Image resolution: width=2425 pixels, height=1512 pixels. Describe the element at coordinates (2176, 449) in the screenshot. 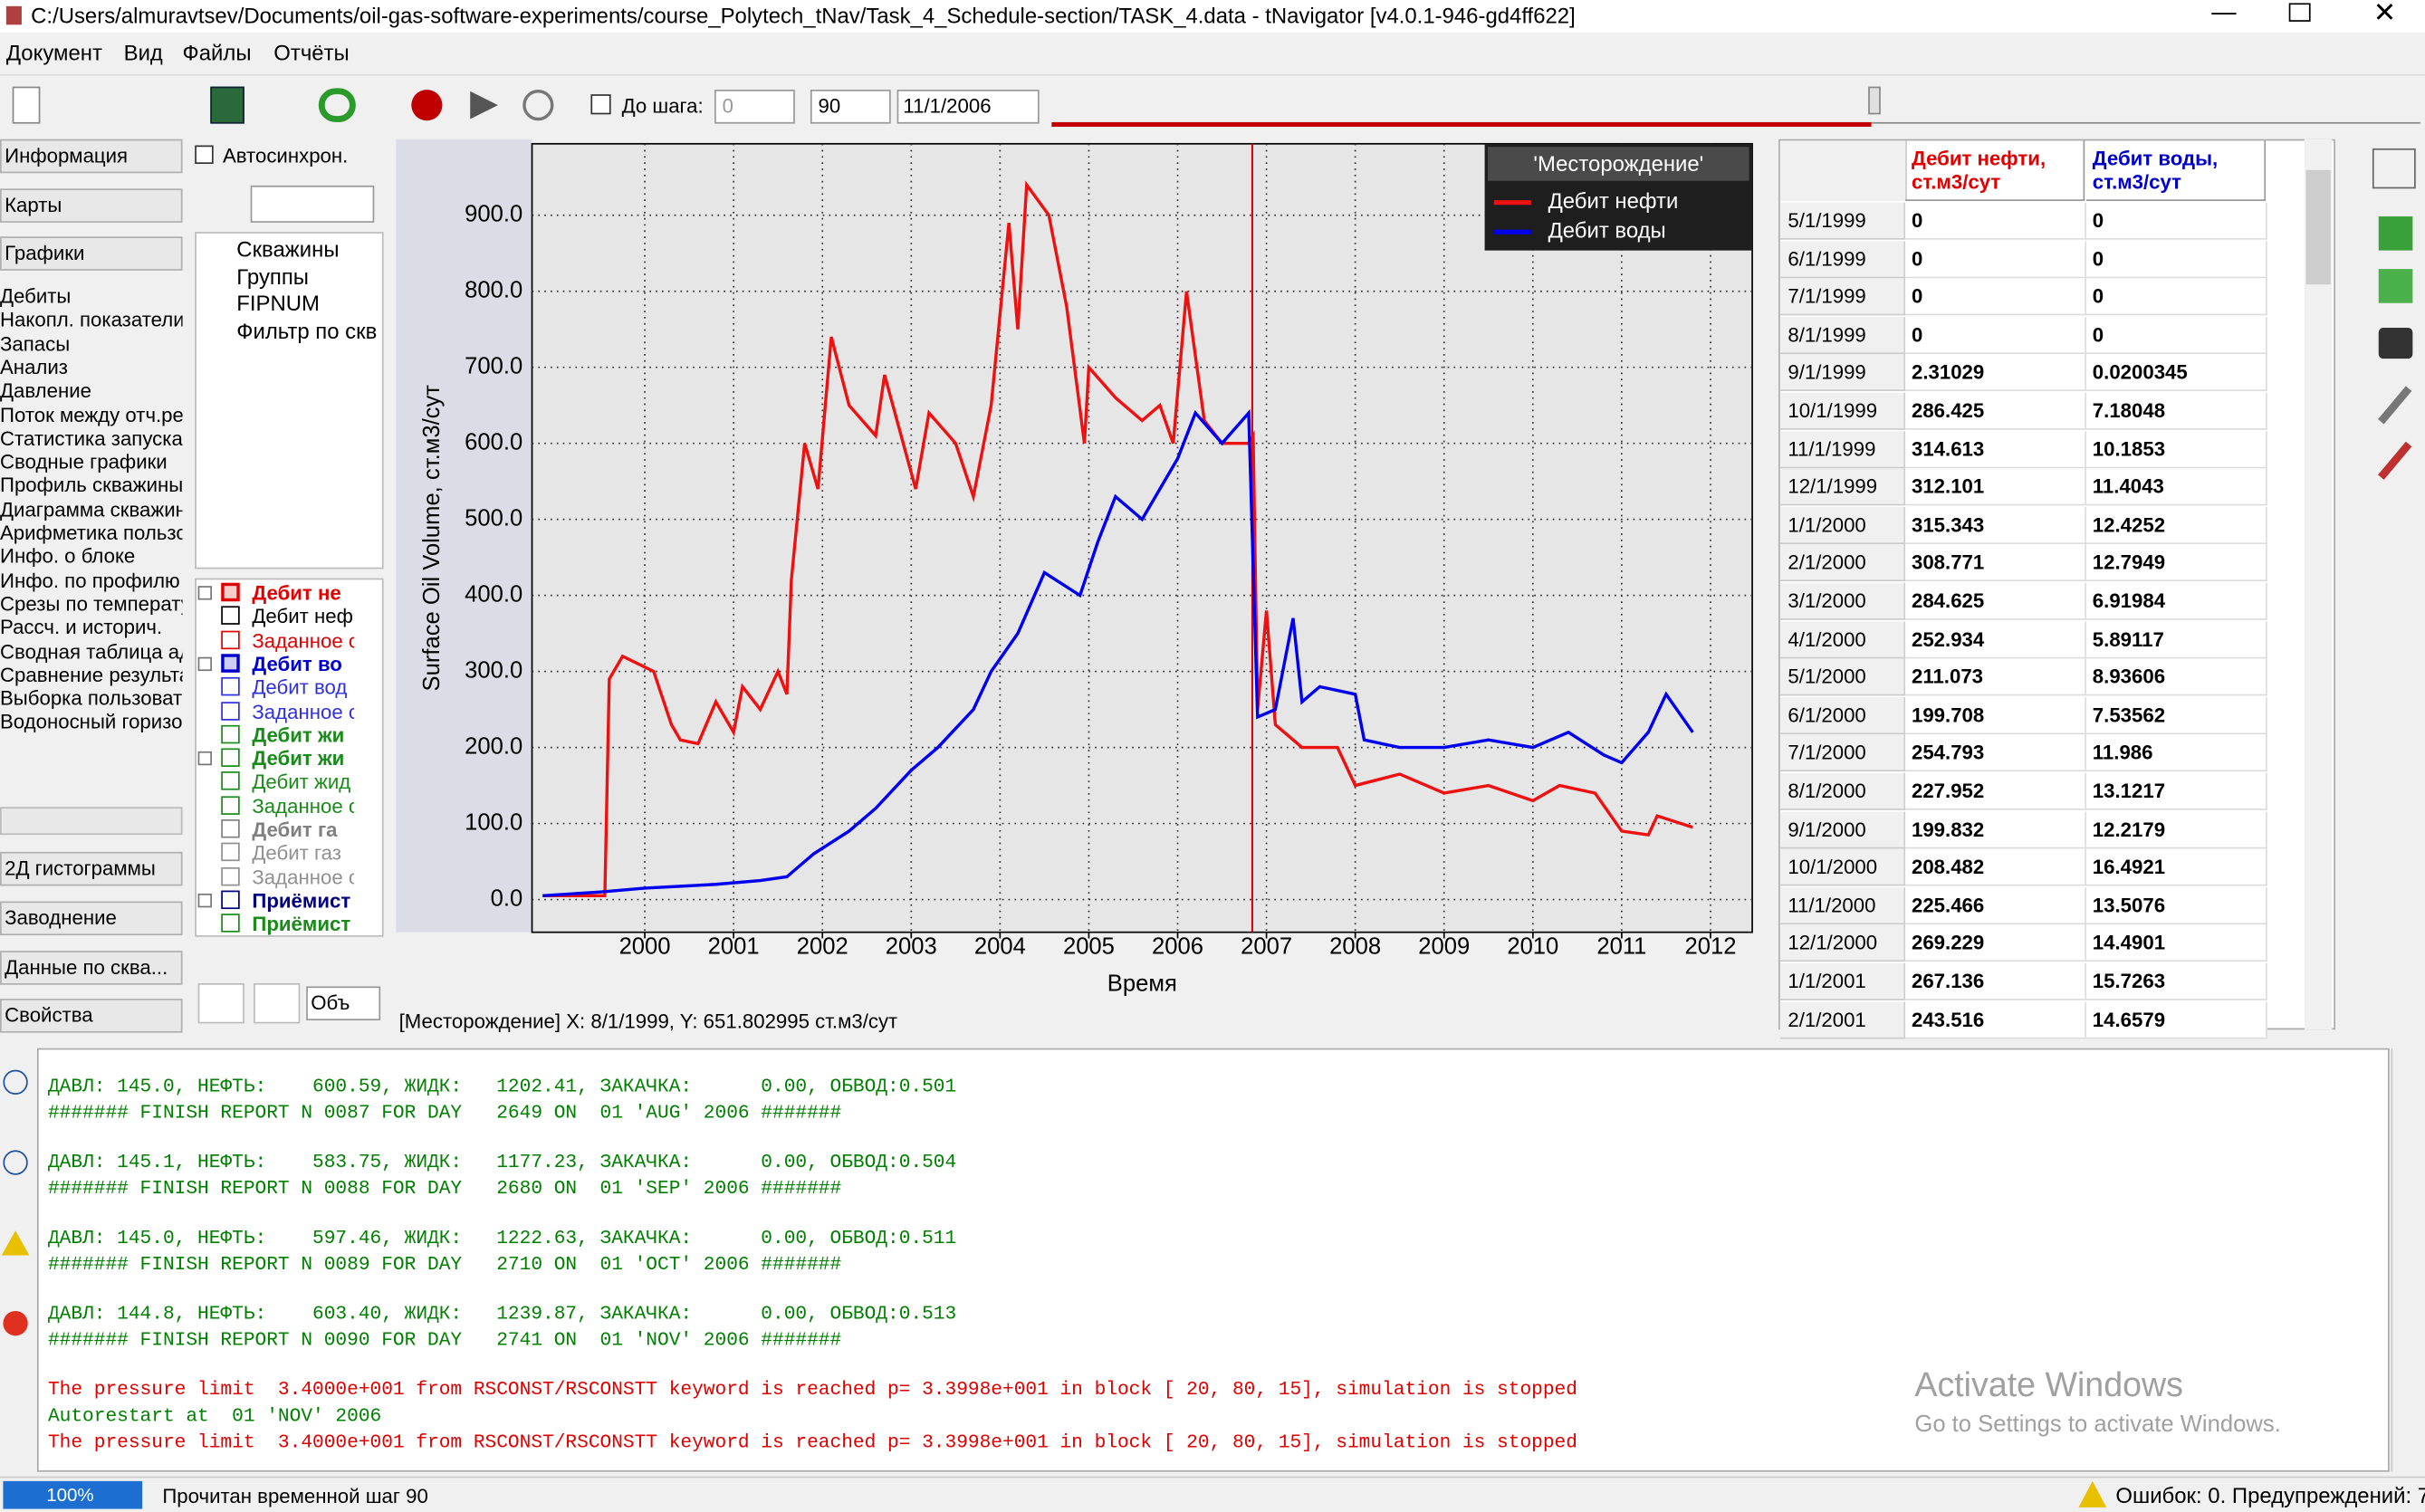

I see `table-cell: 10.1853` at that location.